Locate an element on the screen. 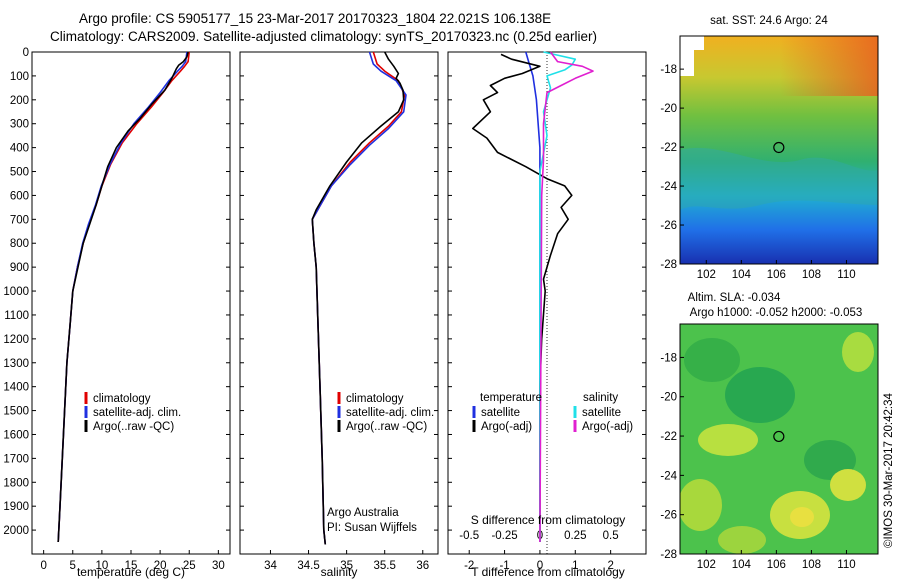 The height and width of the screenshot is (580, 900). legend-temp-argo: Argo(-adj) is located at coordinates (506, 427).